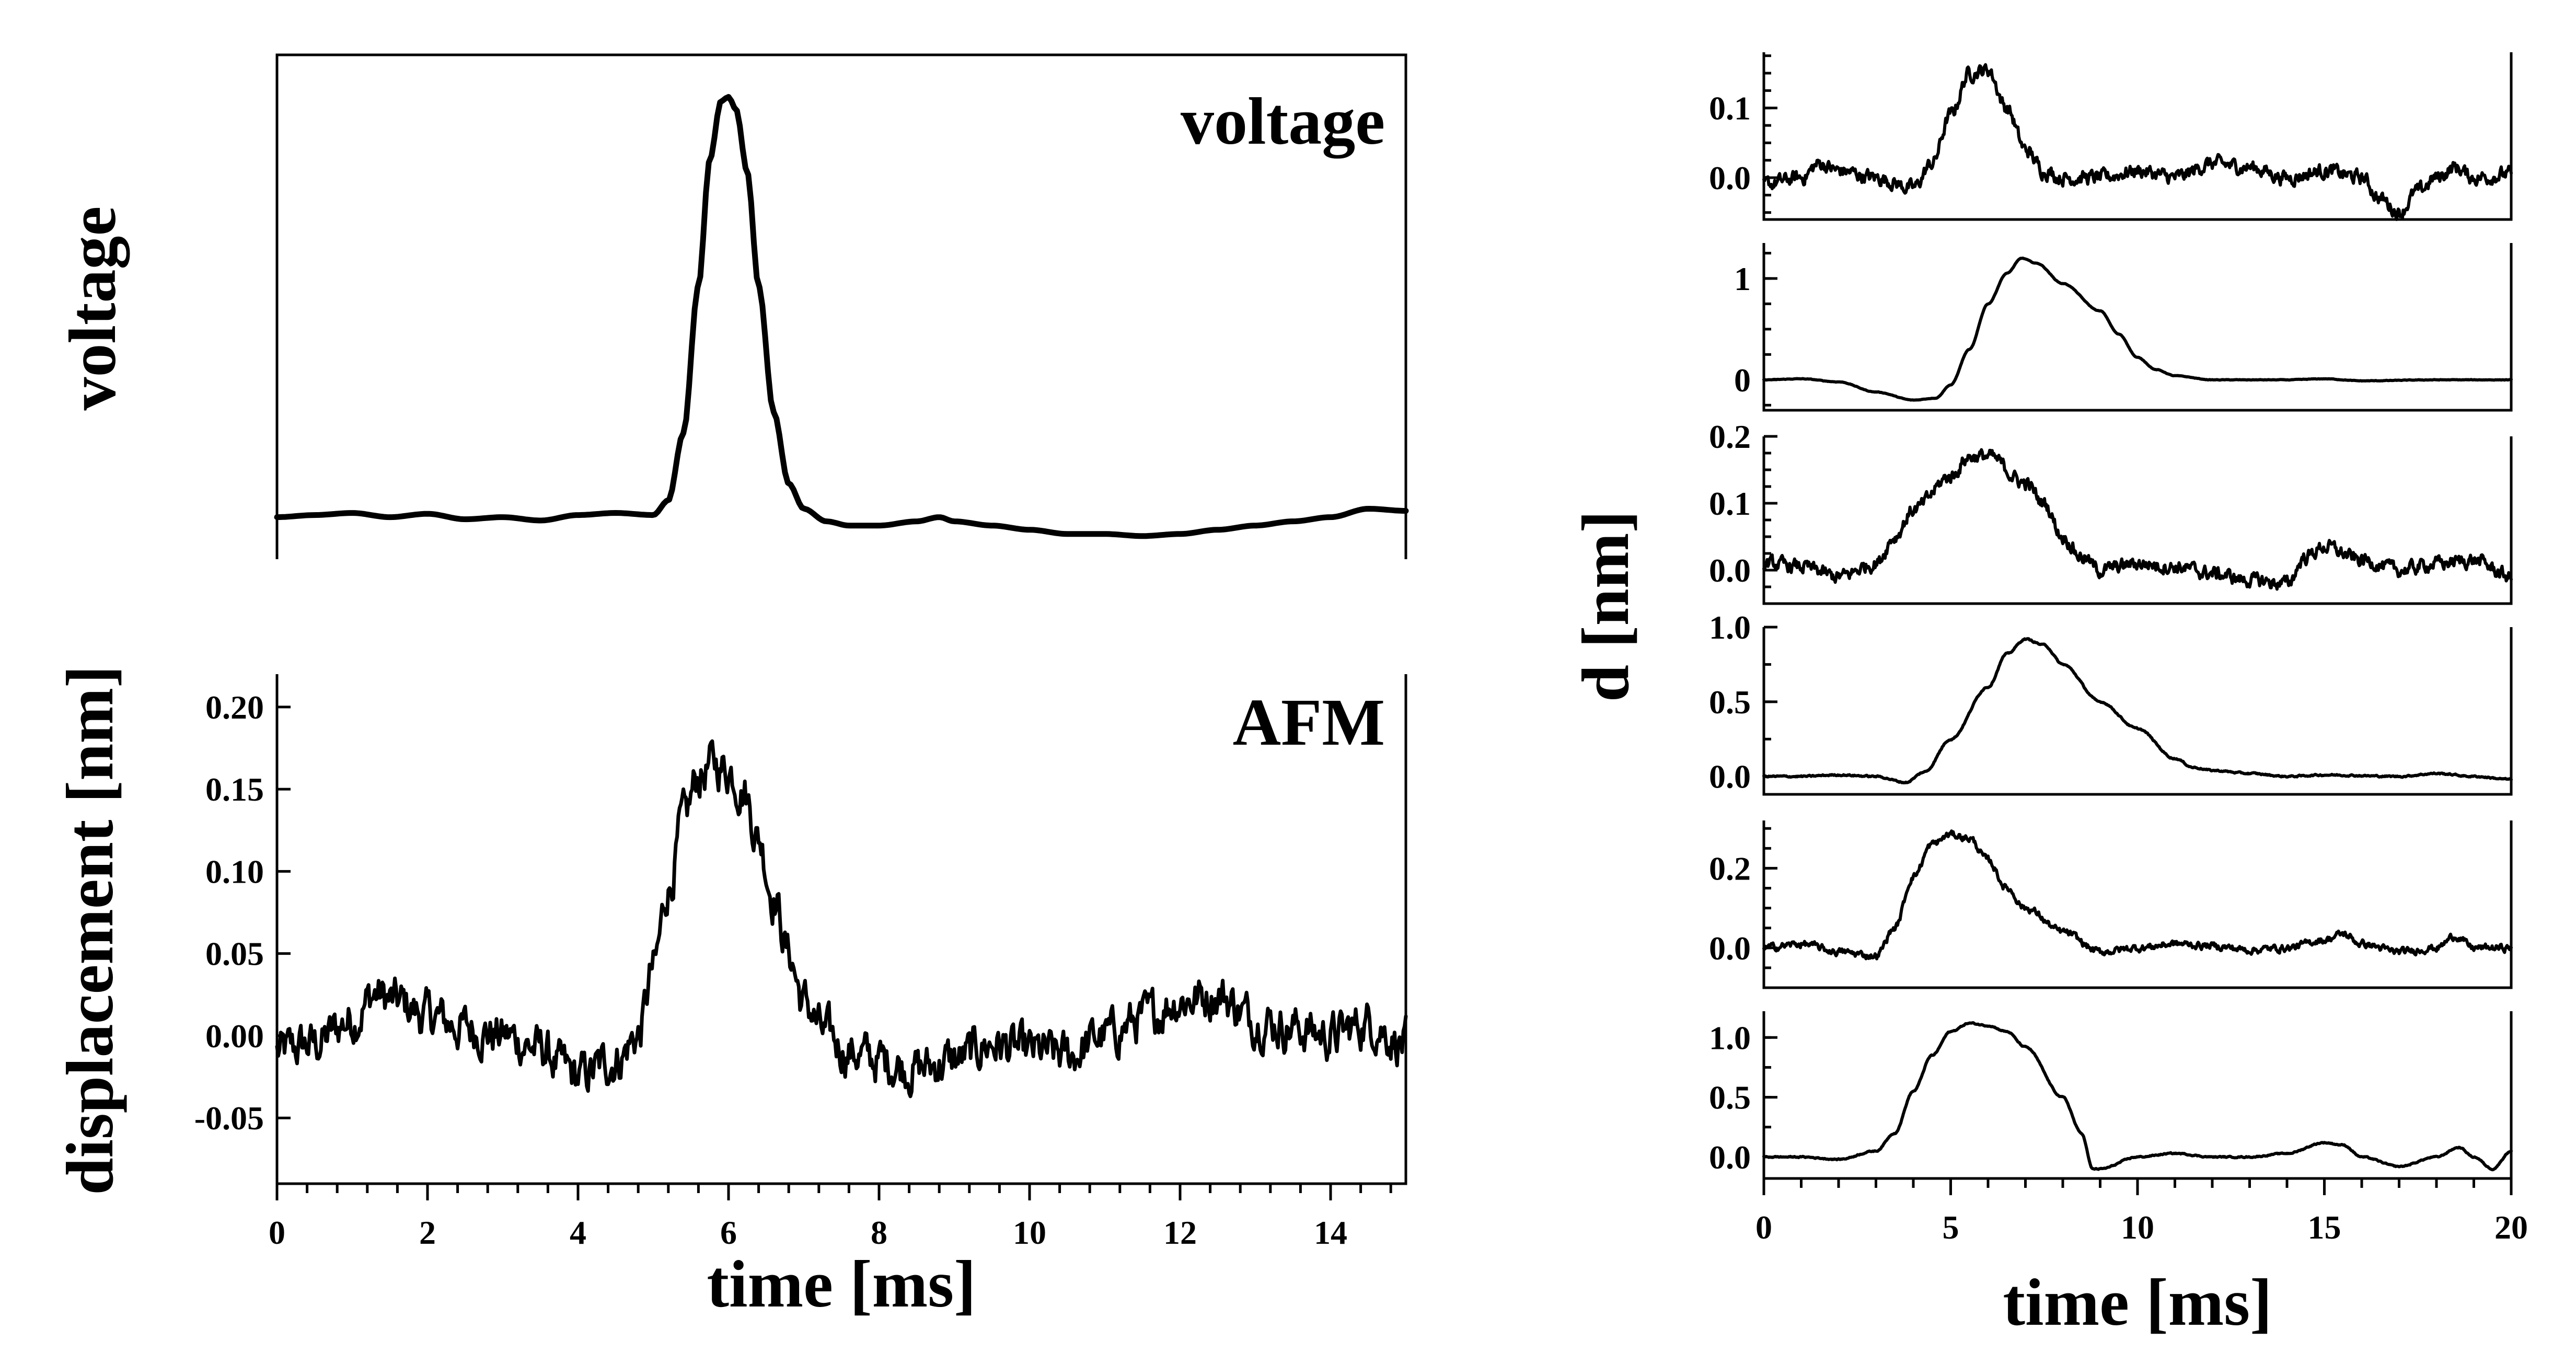  What do you see at coordinates (234, 871) in the screenshot?
I see `afm-panel-y-tick-label: 0.10` at bounding box center [234, 871].